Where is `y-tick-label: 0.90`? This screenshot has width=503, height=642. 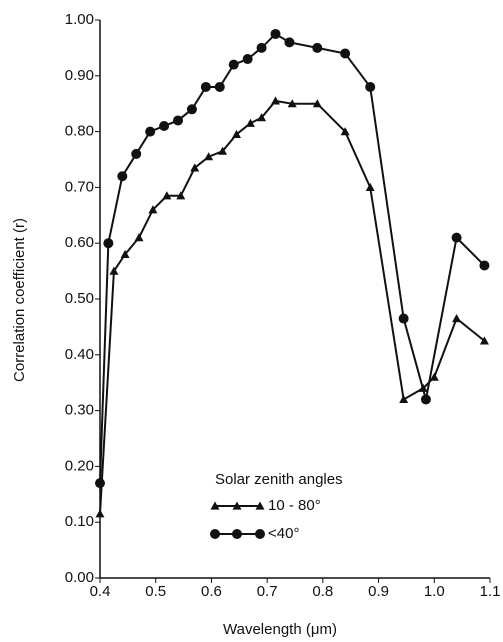 y-tick-label: 0.90 is located at coordinates (79, 75).